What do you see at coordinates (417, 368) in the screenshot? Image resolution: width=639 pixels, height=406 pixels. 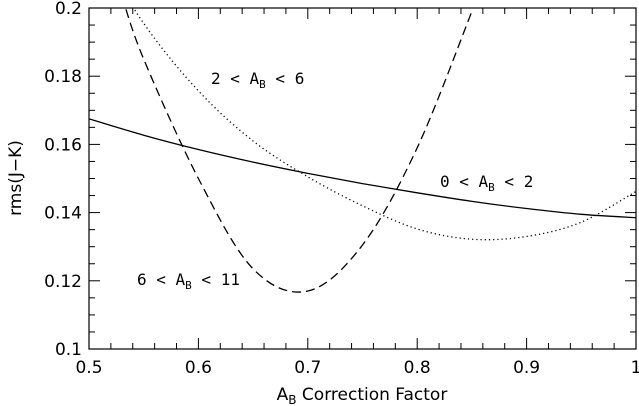 I see `x-tick-label: 0.8` at bounding box center [417, 368].